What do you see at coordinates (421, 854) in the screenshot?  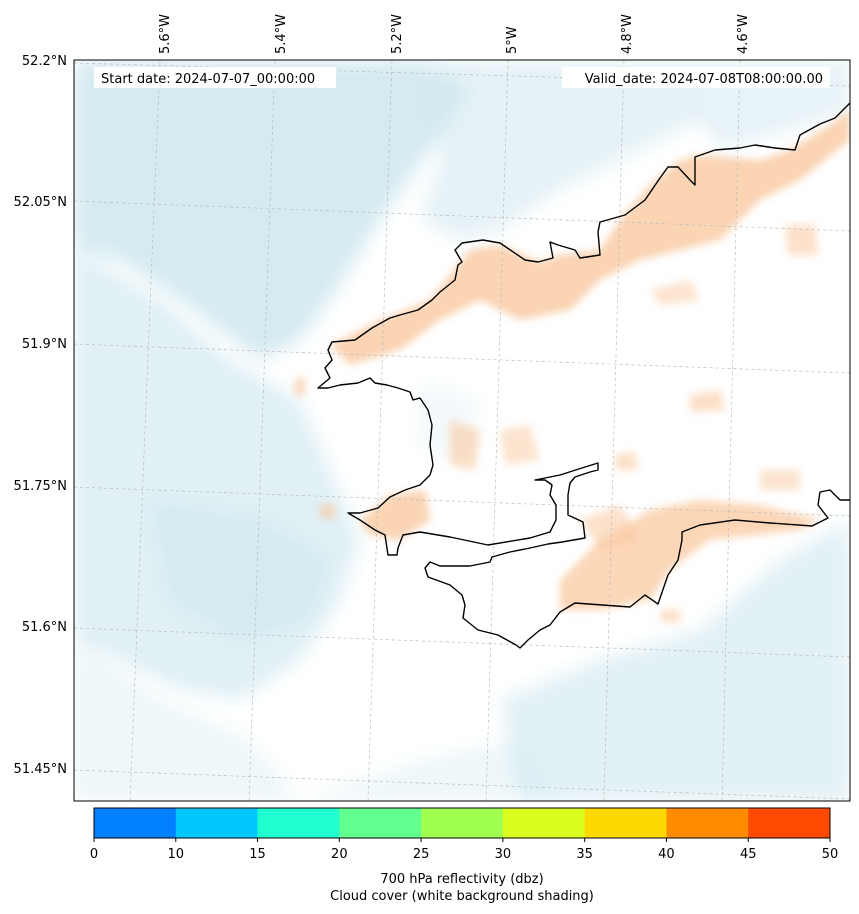 I see `colorbar-tick-label: 25` at bounding box center [421, 854].